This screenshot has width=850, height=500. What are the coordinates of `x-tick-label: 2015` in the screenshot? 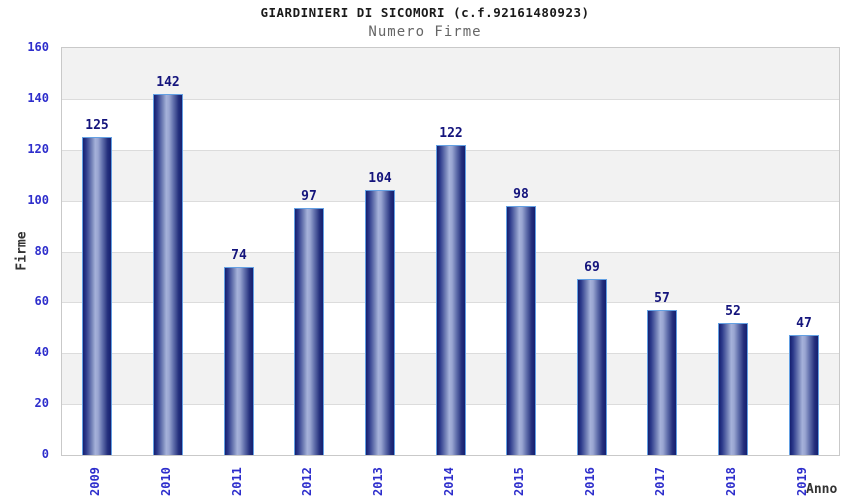 It's located at (519, 481).